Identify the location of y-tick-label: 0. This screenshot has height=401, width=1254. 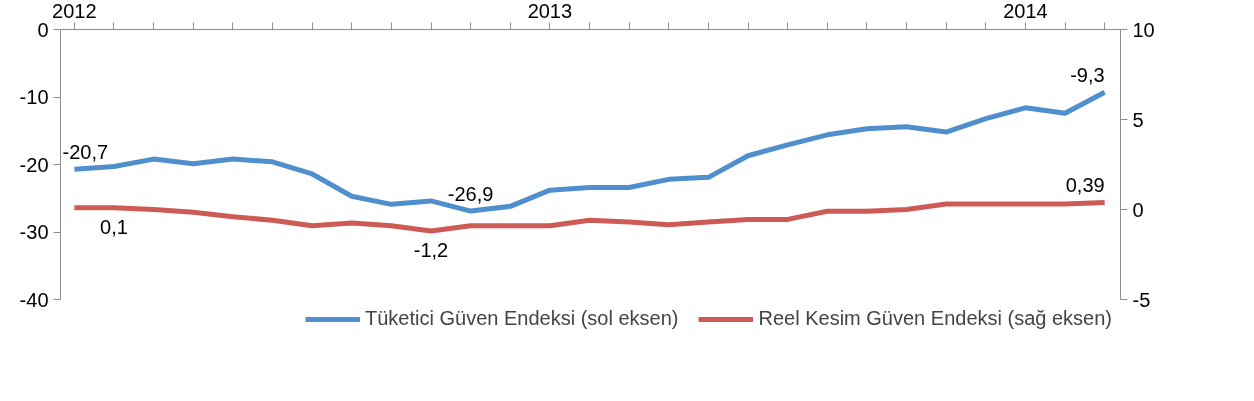
(43, 29).